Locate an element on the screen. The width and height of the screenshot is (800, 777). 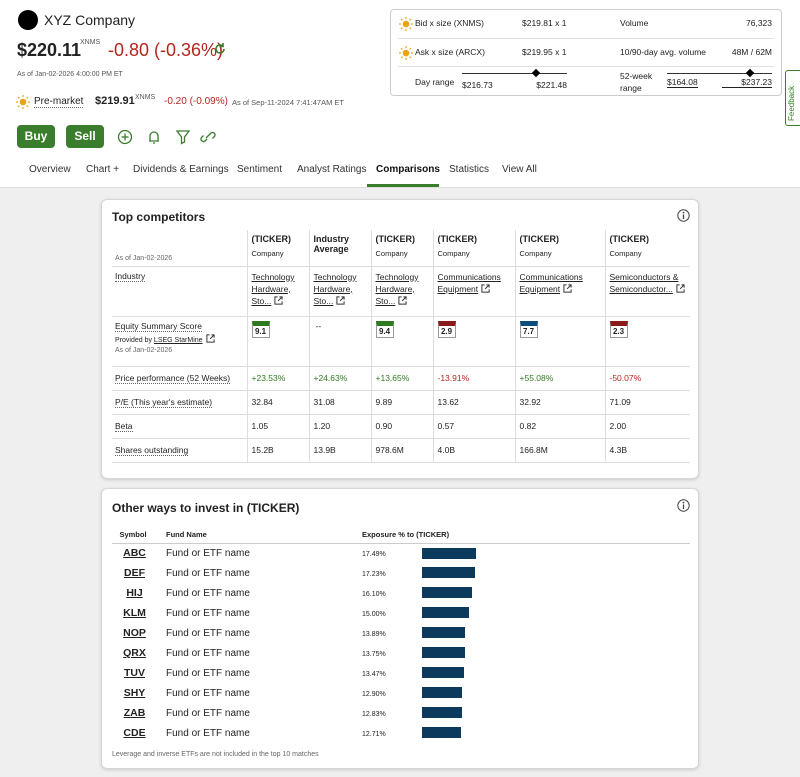
value-cell: 9.1 is located at coordinates (278, 341).